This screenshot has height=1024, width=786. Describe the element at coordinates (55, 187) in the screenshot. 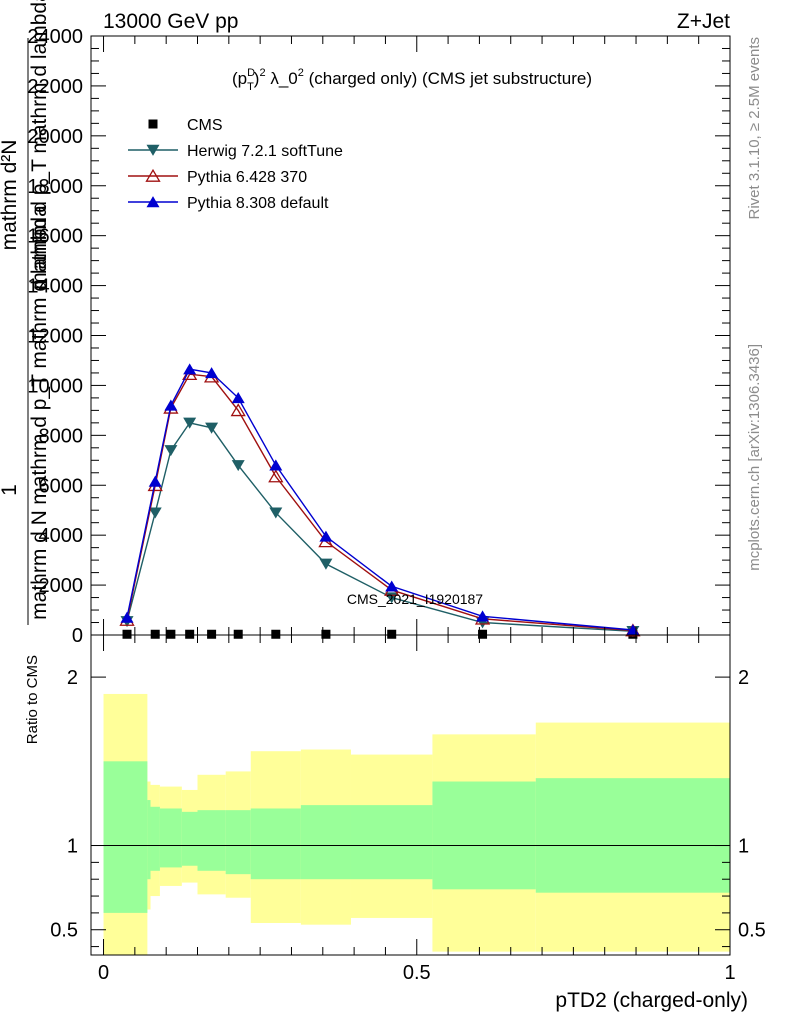

I see `main-ytick-label: 18000` at that location.